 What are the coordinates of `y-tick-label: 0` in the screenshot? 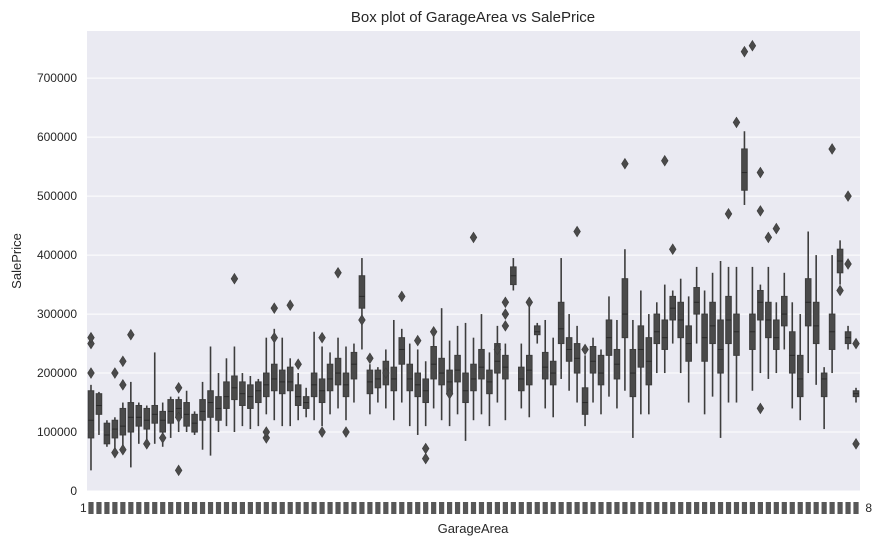 It's located at (73, 491).